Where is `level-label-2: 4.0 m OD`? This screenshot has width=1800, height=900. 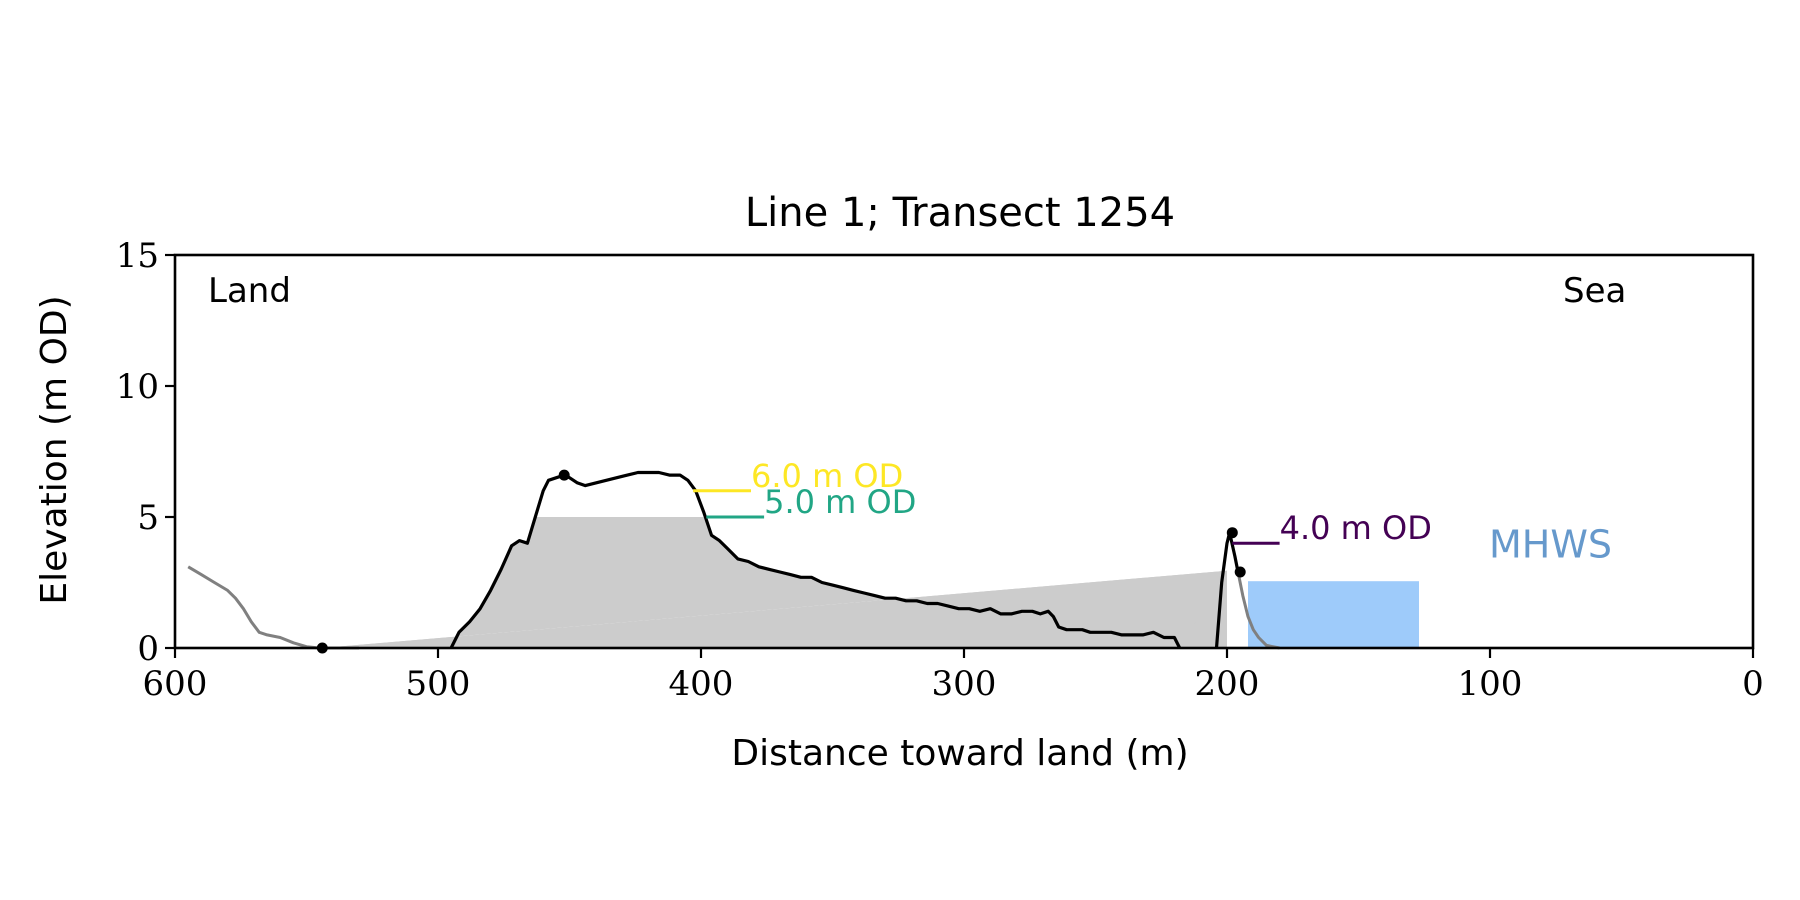
level-label-2: 4.0 m OD is located at coordinates (1356, 528).